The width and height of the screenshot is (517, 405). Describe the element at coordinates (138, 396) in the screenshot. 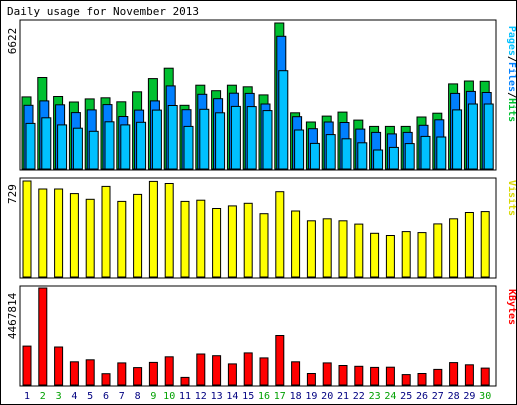

I see `day-label: 8` at that location.